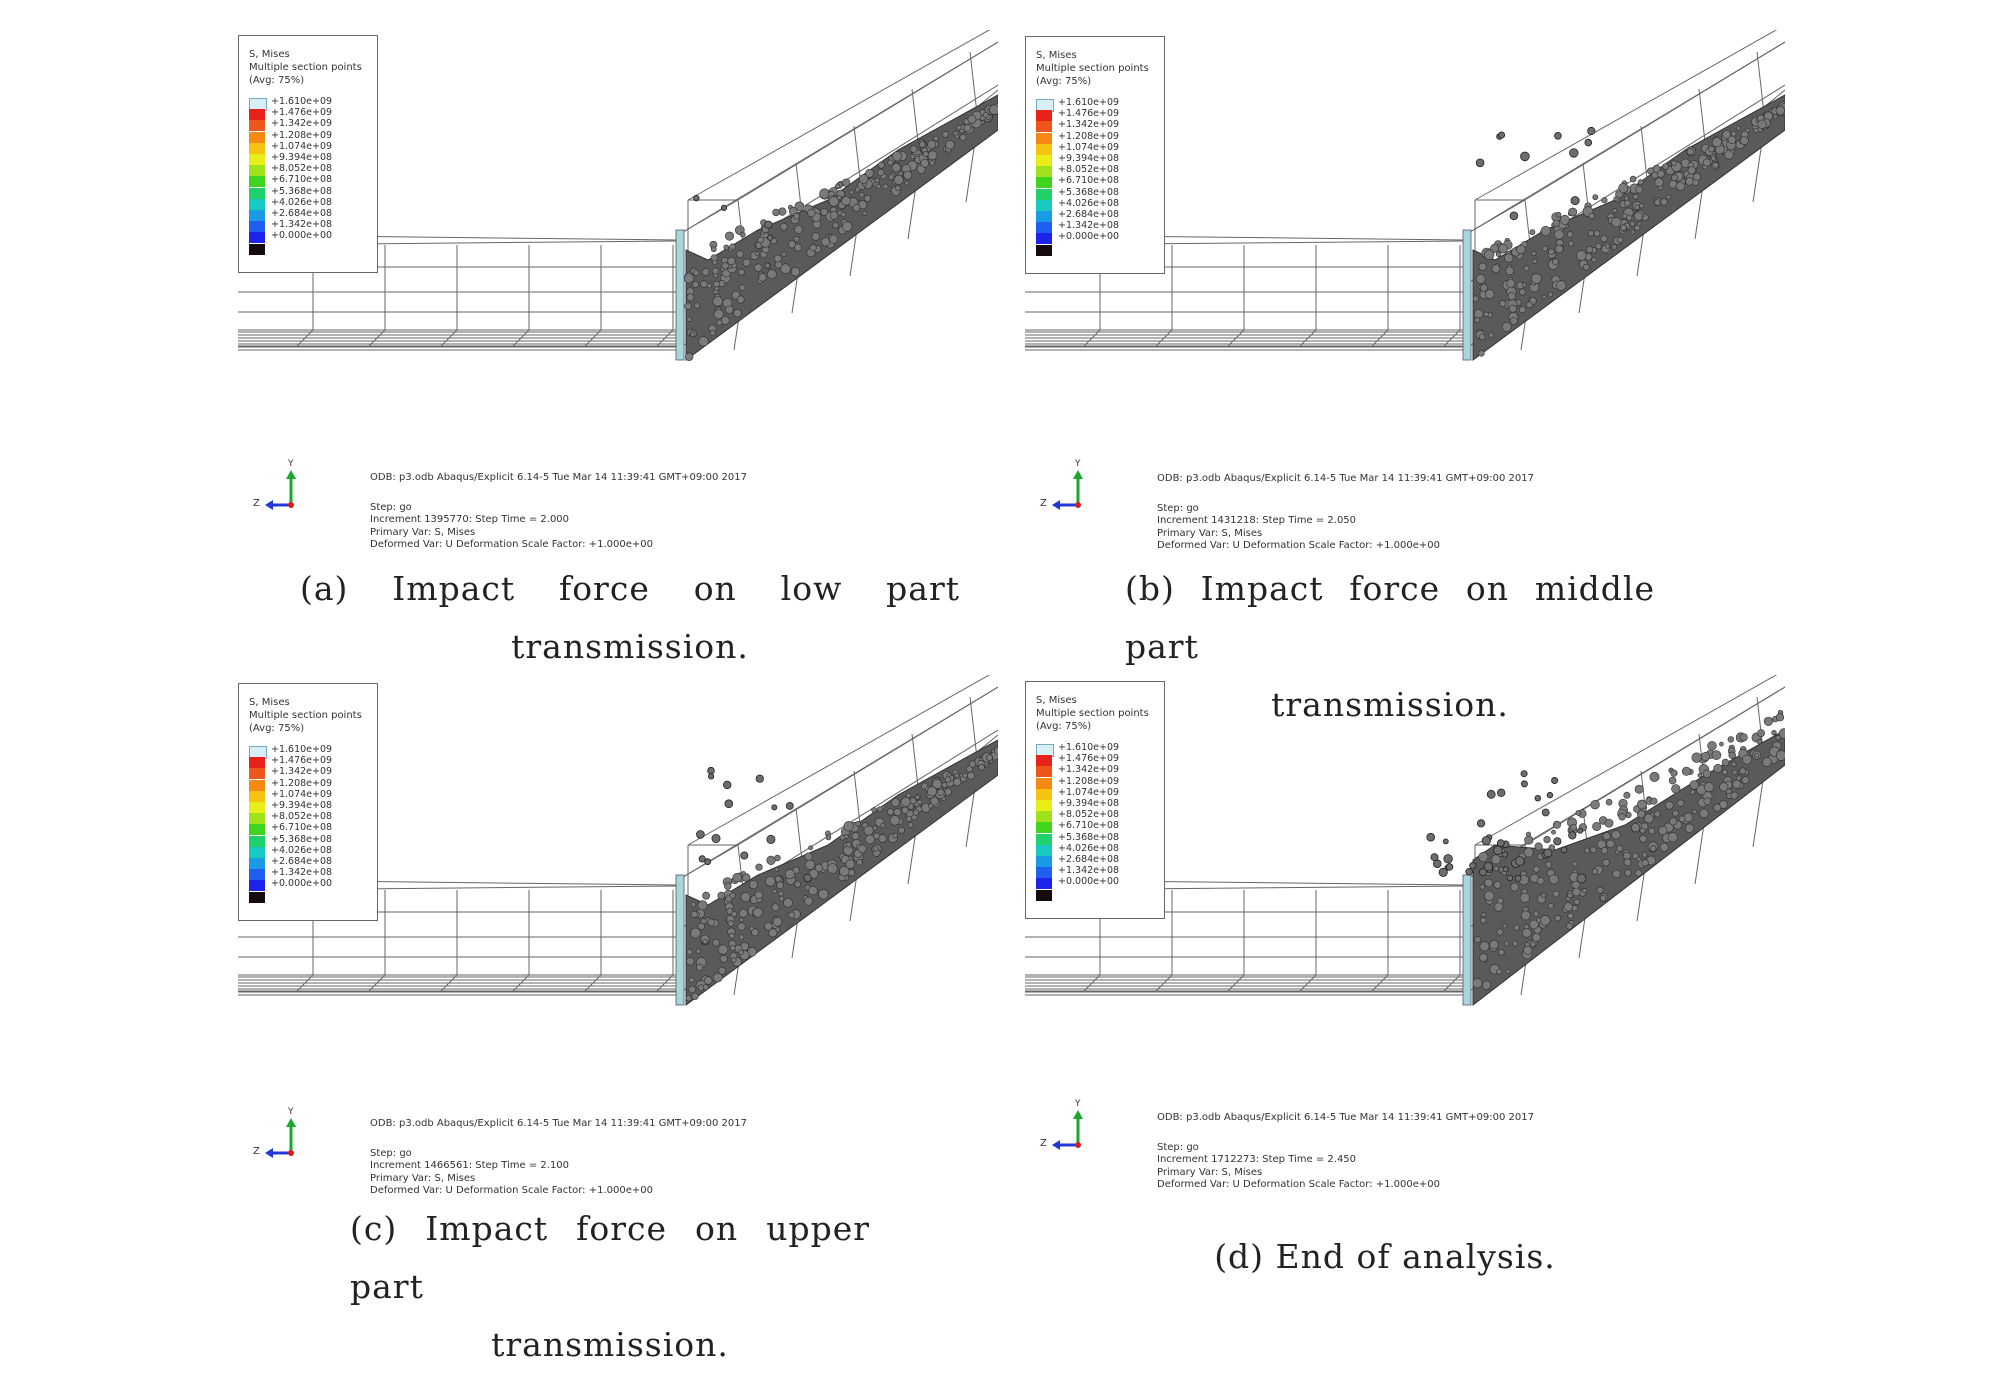 The height and width of the screenshot is (1374, 2008). What do you see at coordinates (1056, 700) in the screenshot?
I see `legend-title-line: S, Mises` at bounding box center [1056, 700].